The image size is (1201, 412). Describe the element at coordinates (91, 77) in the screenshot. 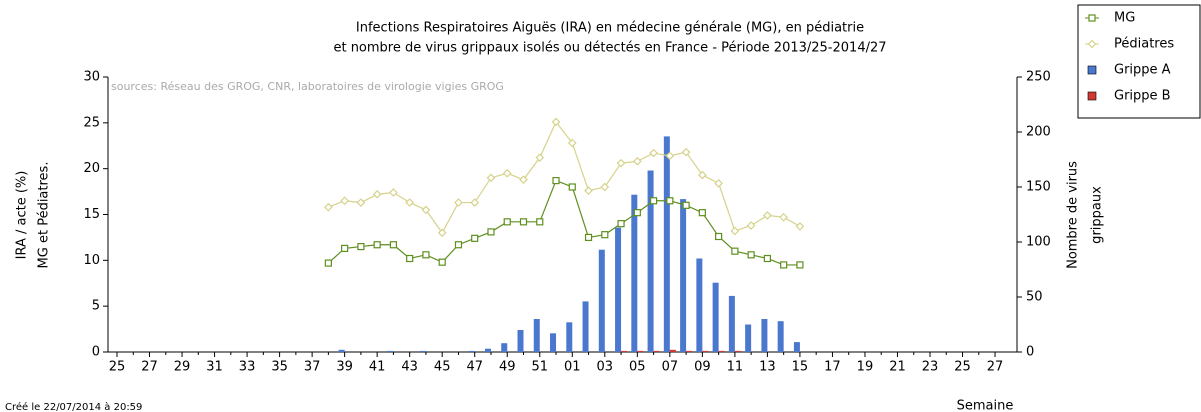

I see `y-tick-label: 30` at that location.